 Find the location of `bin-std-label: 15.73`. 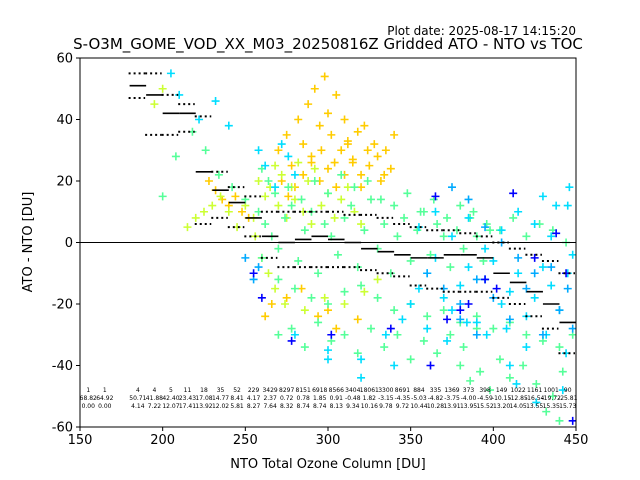

bin-std-label: 15.73 is located at coordinates (567, 406).